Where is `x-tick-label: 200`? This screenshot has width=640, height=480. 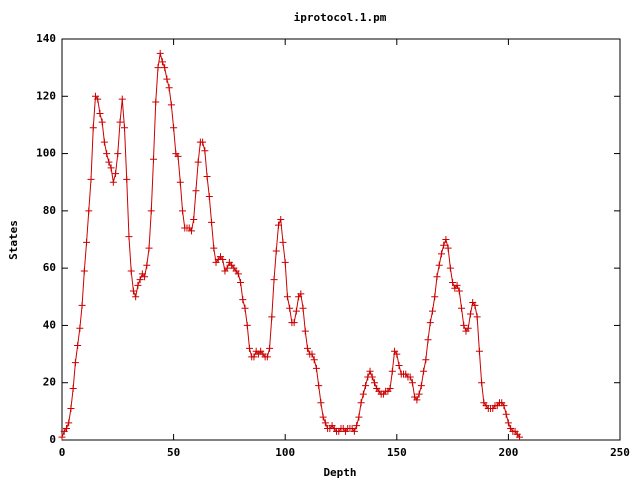 x-tick-label: 200 is located at coordinates (508, 452).